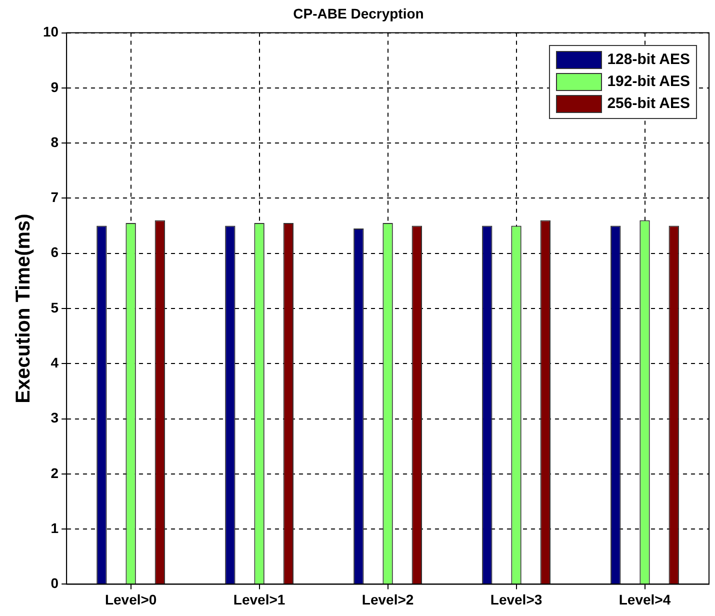 The image size is (715, 616). I want to click on y-tick-label: 10, so click(50, 32).